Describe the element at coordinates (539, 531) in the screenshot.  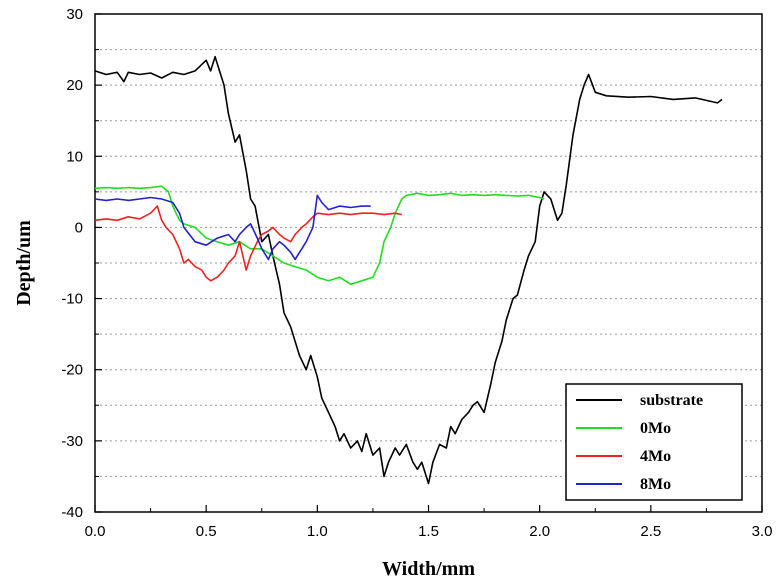
I see `x-tick-label: 2.0` at that location.